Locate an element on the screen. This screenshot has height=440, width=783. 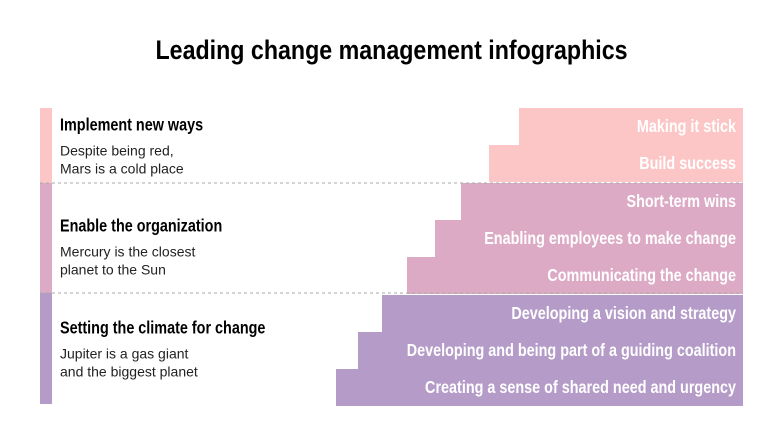
step-label: Enabling employees to make change is located at coordinates (610, 239).